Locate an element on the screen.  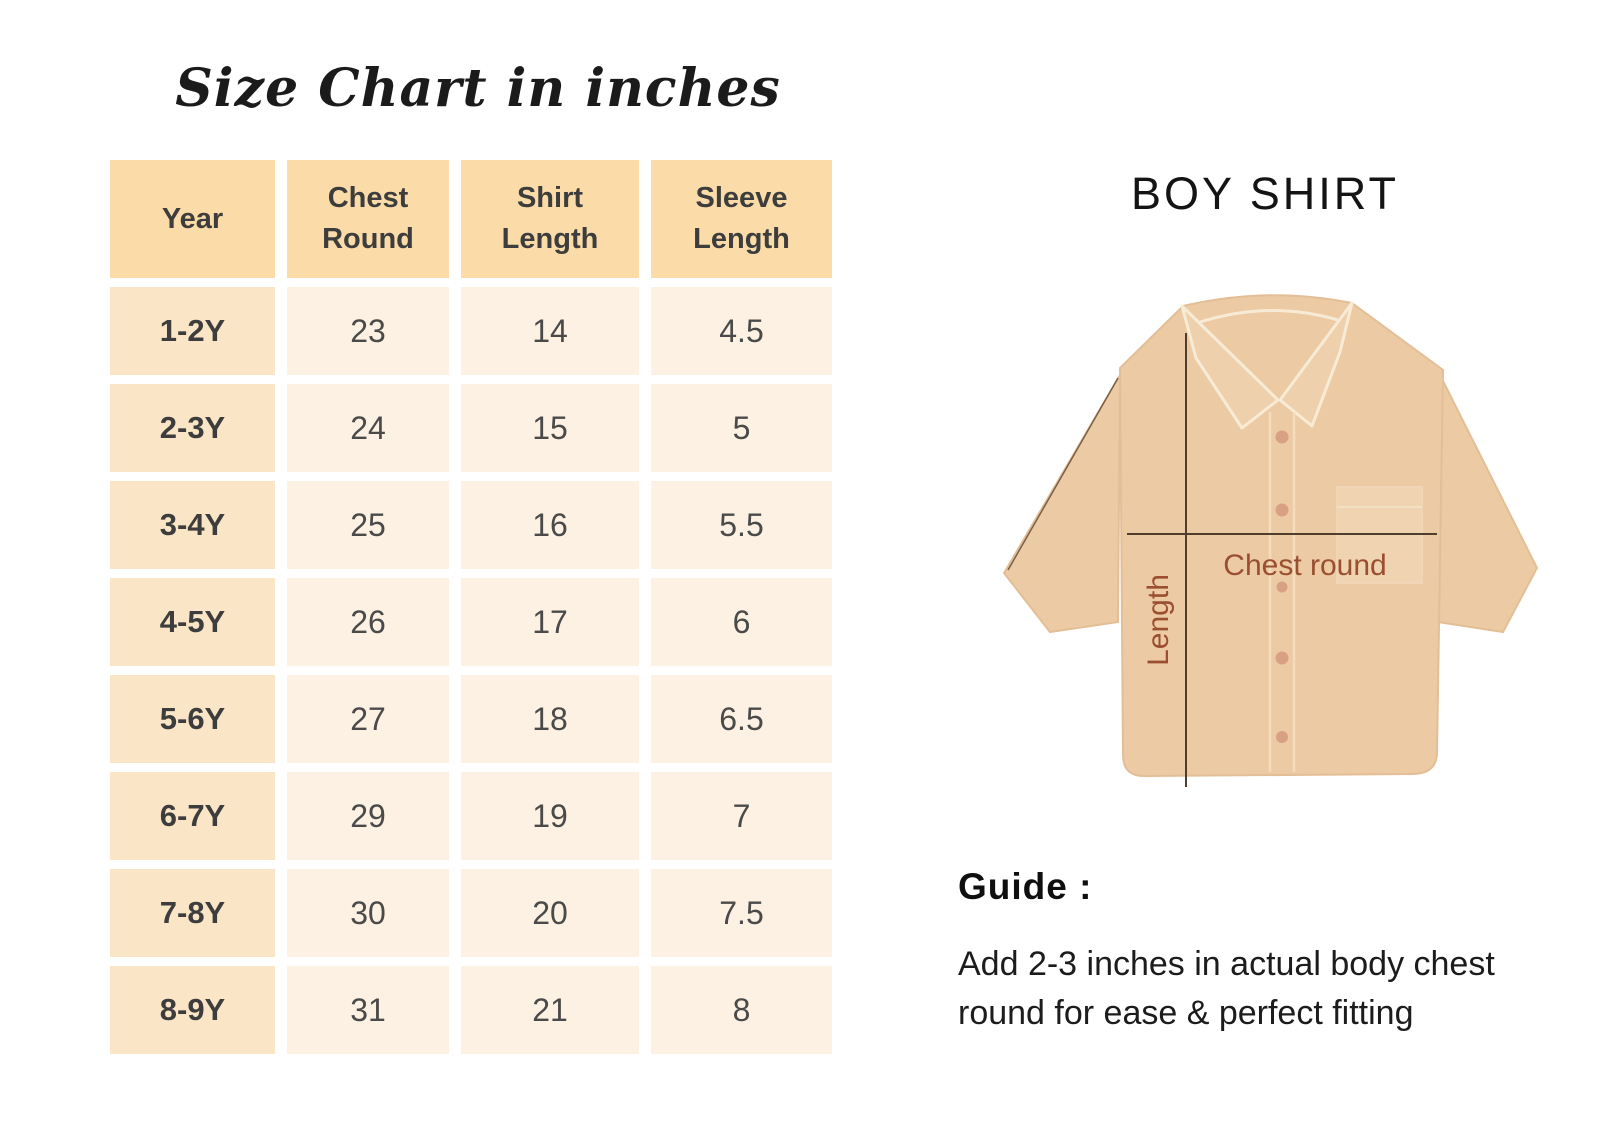
table-row-year: 5-6Y is located at coordinates (192, 719).